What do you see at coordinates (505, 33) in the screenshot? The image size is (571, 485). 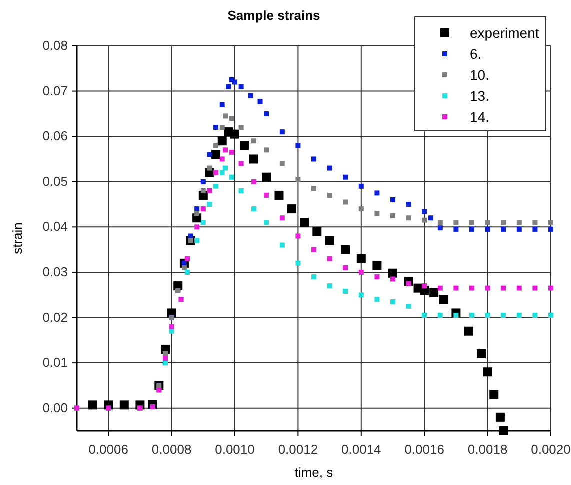 I see `legend-label: experiment` at bounding box center [505, 33].